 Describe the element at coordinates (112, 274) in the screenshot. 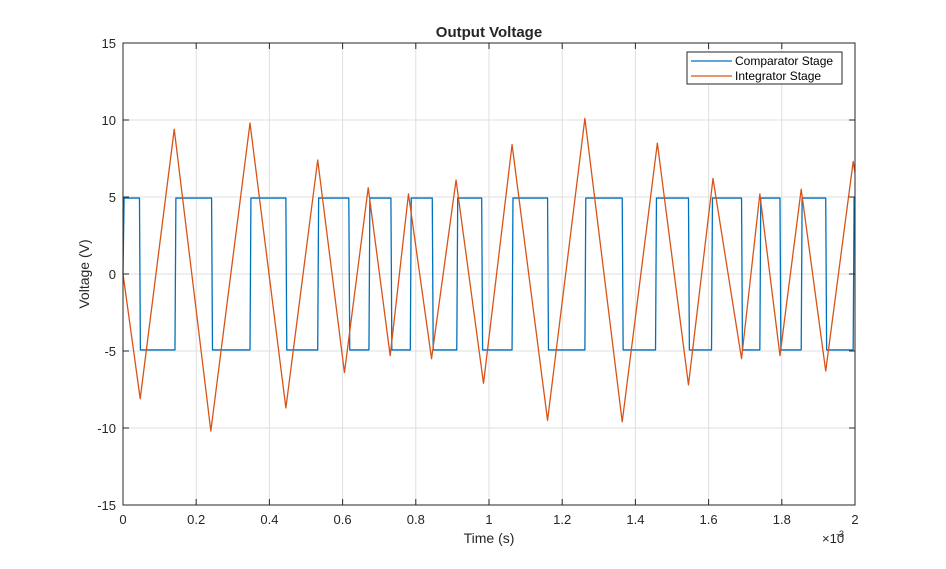

I see `y-tick-label: 0` at that location.